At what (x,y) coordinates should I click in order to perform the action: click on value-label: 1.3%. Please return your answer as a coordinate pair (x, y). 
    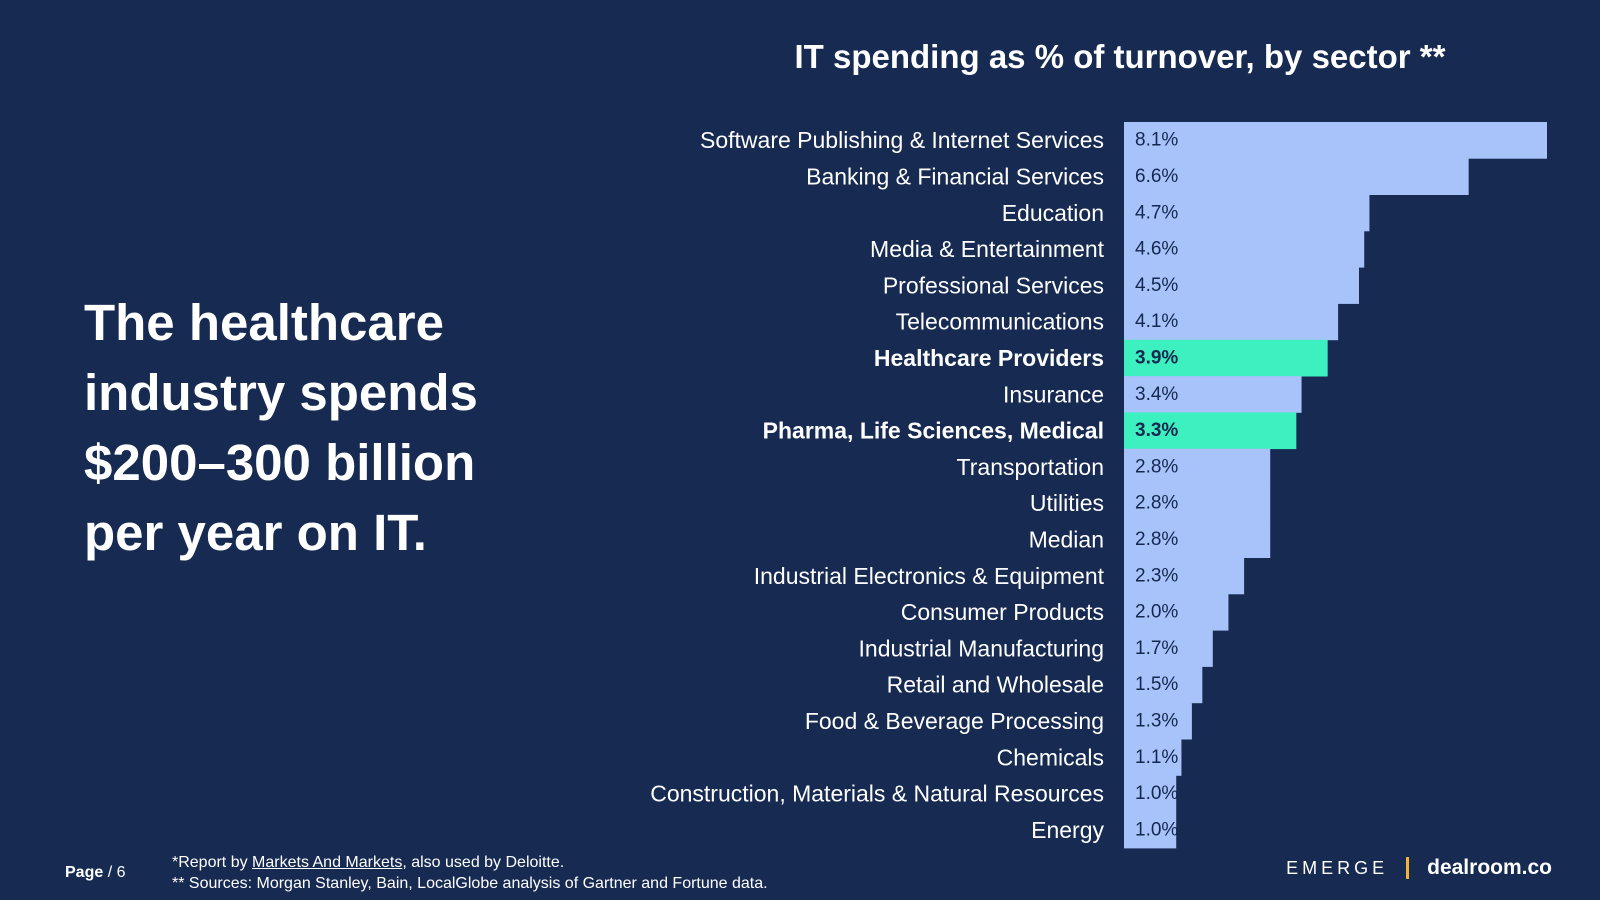
    Looking at the image, I should click on (1156, 720).